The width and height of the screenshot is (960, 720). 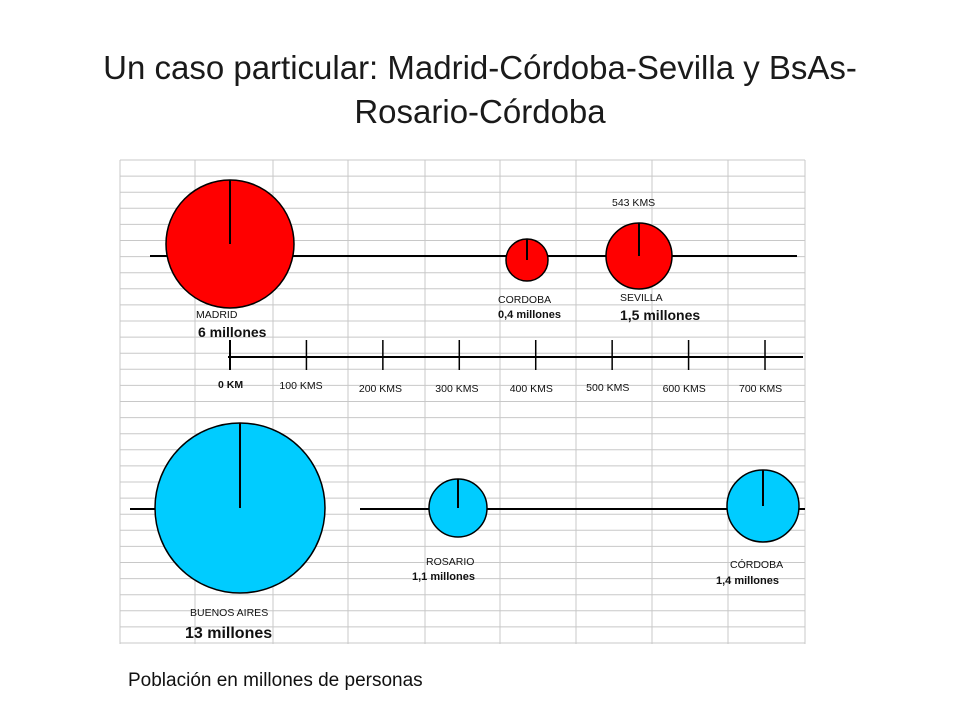 What do you see at coordinates (756, 564) in the screenshot?
I see `cordoba-argentina-name: CÓRDOBA` at bounding box center [756, 564].